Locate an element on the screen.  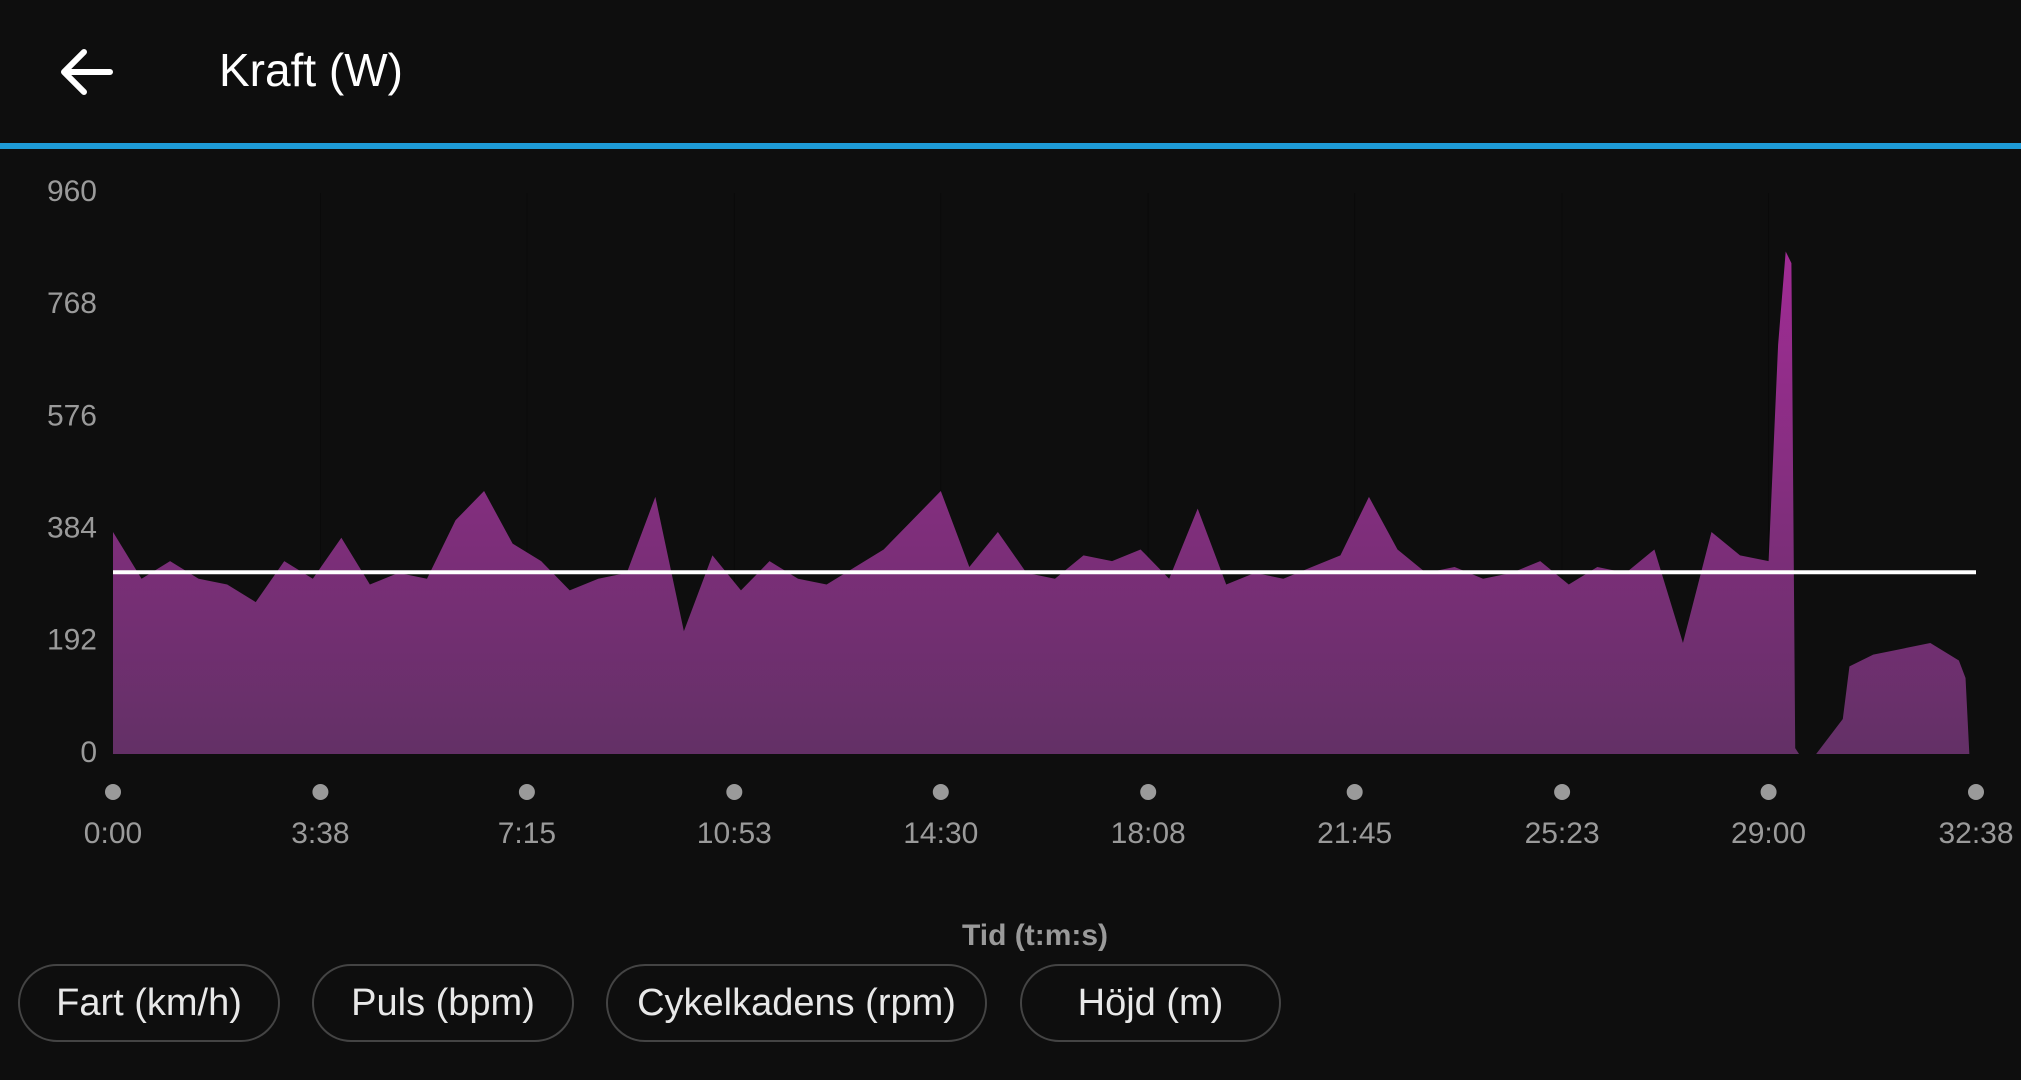
metric-button: Puls (bpm) is located at coordinates (443, 1003).